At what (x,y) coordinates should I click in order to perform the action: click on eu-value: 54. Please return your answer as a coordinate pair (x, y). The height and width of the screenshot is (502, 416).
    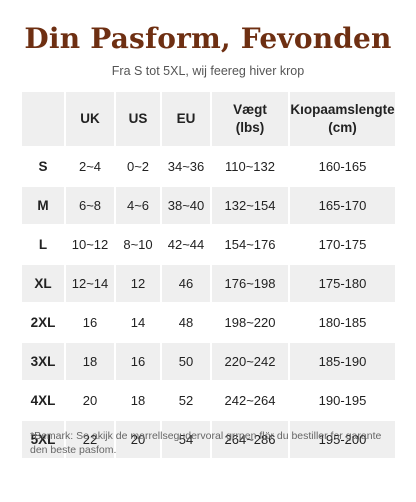
    Looking at the image, I should click on (186, 439).